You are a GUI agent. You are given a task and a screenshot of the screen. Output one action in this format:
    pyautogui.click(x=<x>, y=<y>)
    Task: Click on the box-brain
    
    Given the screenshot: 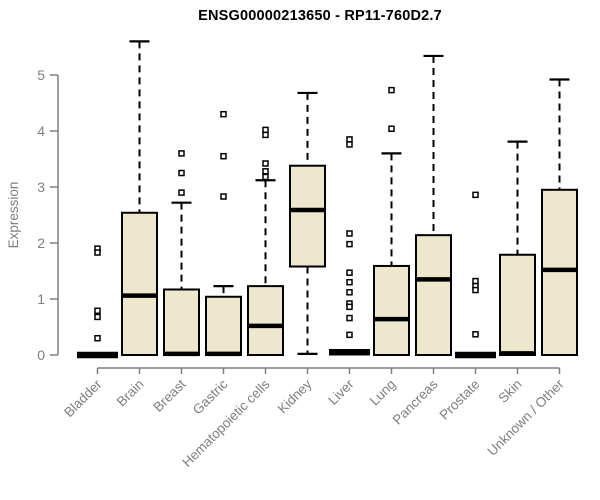 What is the action you would take?
    pyautogui.click(x=139, y=198)
    